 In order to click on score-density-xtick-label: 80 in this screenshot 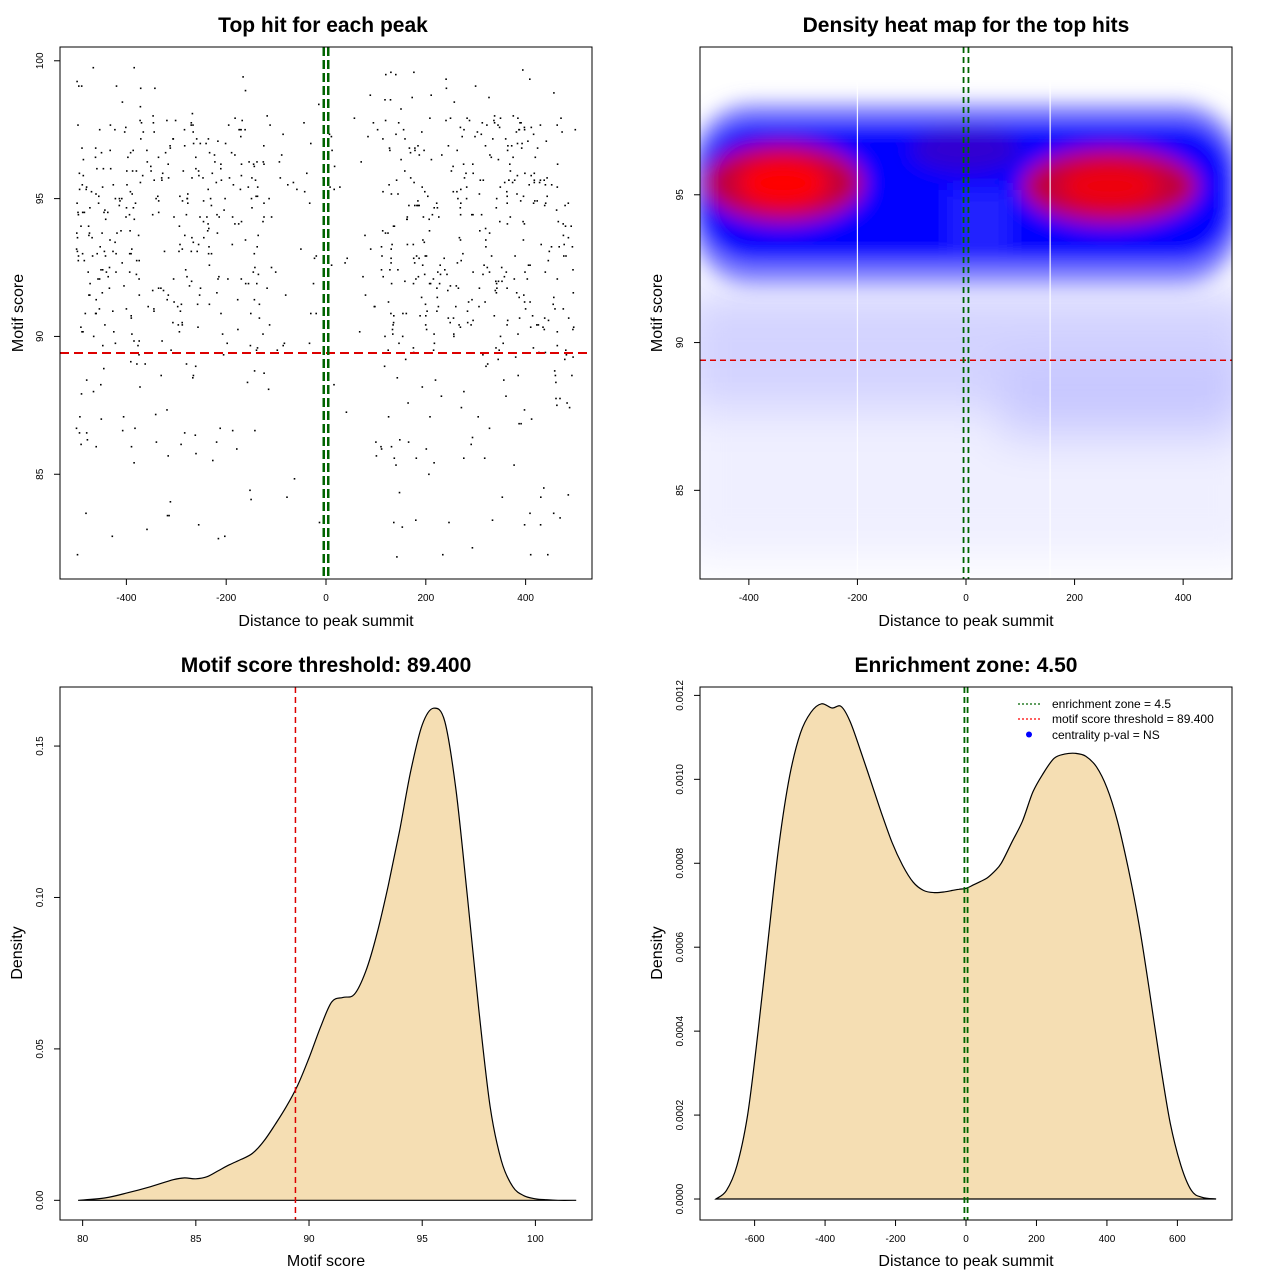, I will do `click(83, 1239)`.